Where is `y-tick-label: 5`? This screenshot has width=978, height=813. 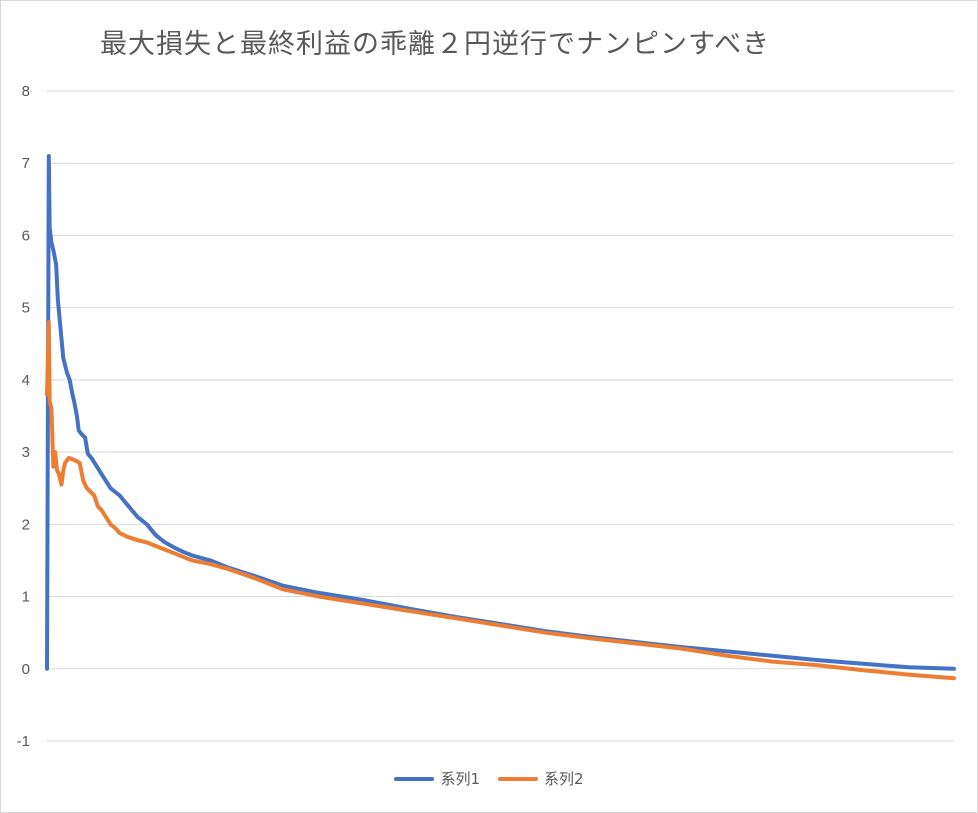 y-tick-label: 5 is located at coordinates (26, 308).